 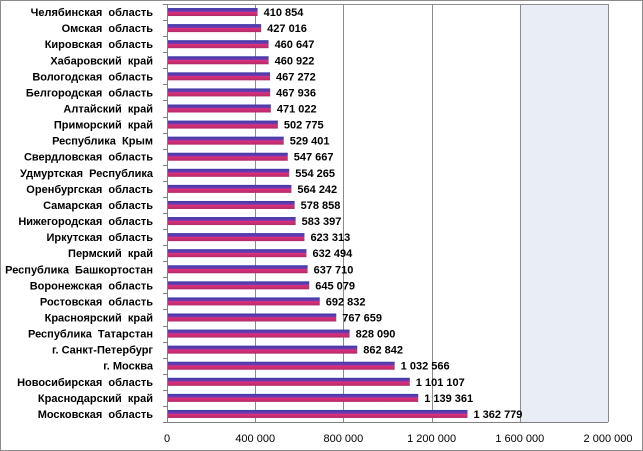 What do you see at coordinates (90, 335) in the screenshot?
I see `category-label-20: Республика Татарстан` at bounding box center [90, 335].